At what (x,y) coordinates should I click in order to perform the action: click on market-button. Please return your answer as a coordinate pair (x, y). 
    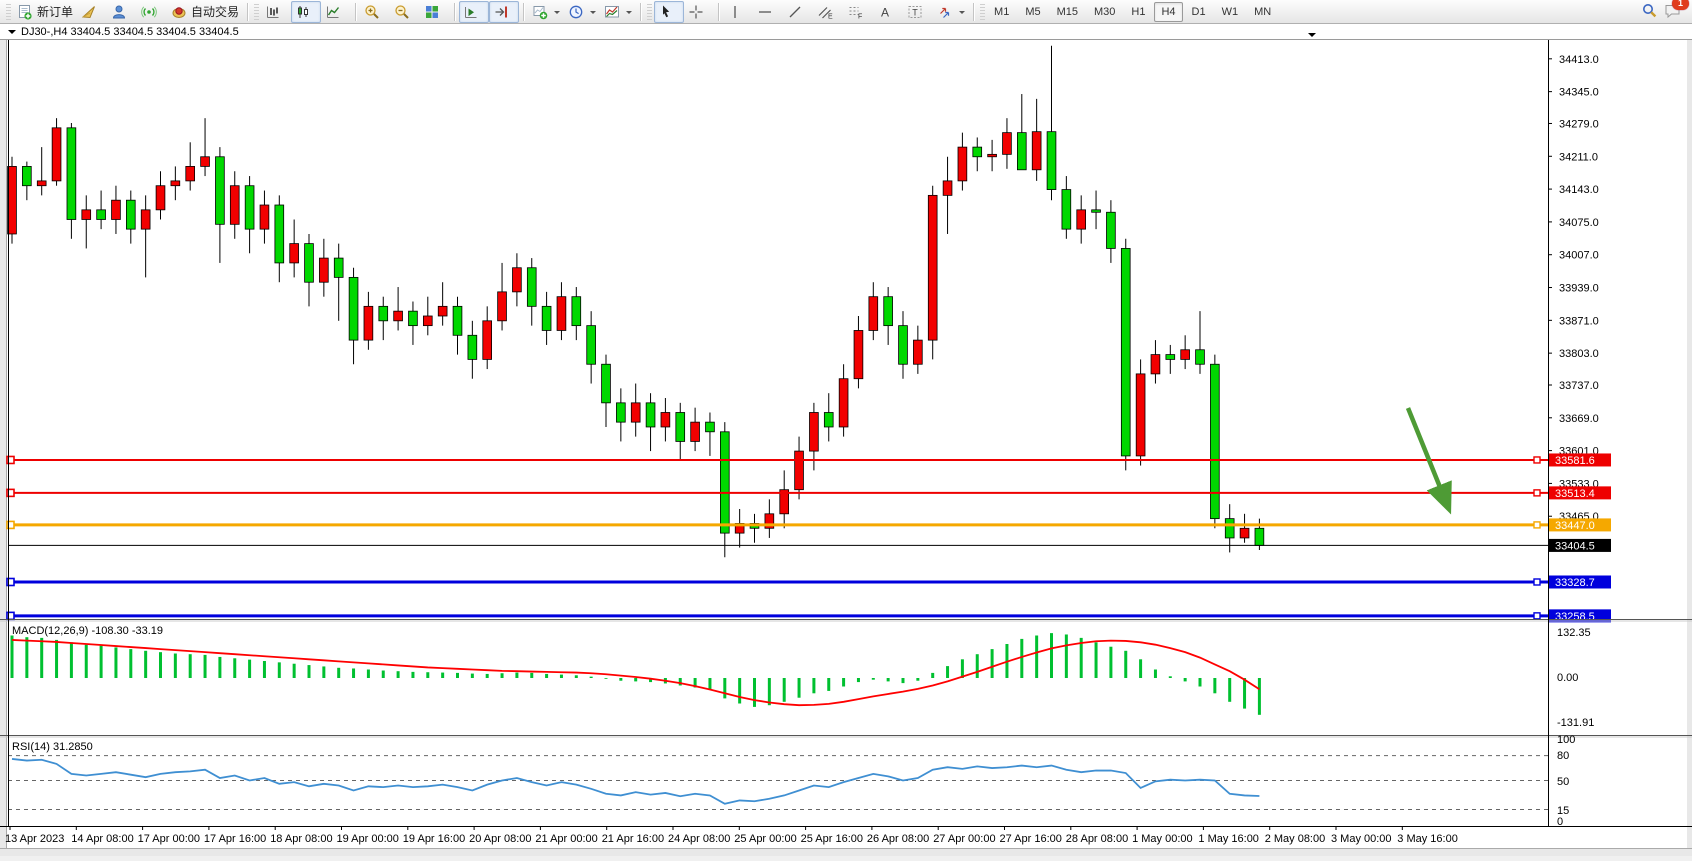
    Looking at the image, I should click on (92, 12).